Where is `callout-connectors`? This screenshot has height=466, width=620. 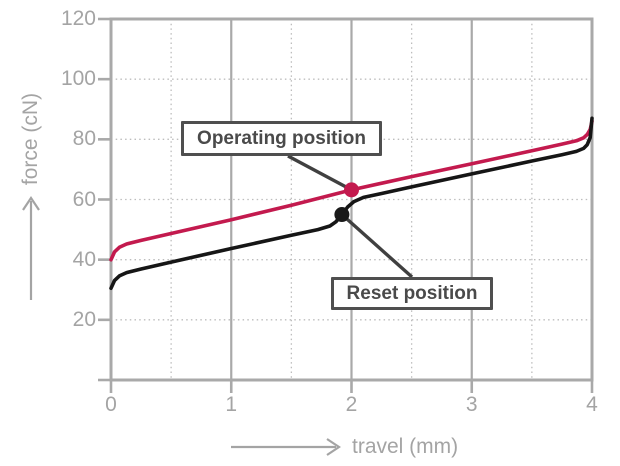 callout-connectors is located at coordinates (350, 216).